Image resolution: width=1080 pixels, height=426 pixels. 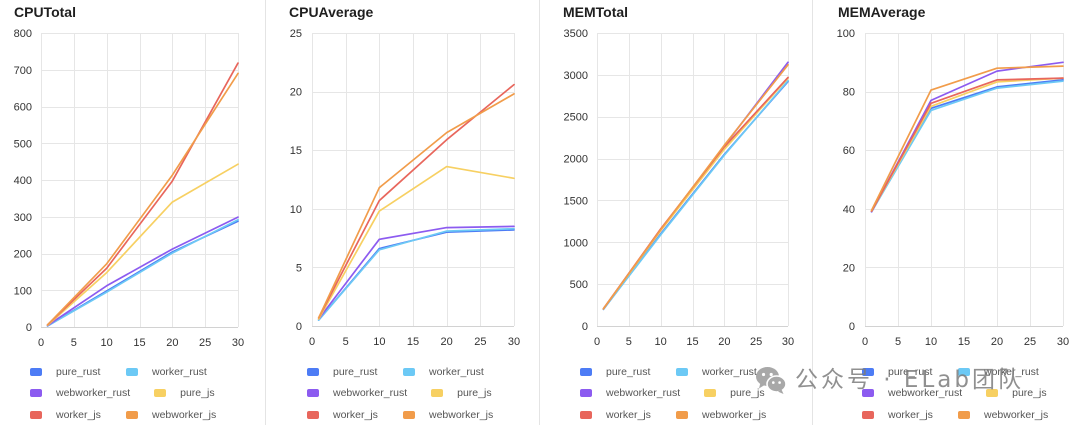 What do you see at coordinates (296, 210) in the screenshot?
I see `y-tick-label: 10` at bounding box center [296, 210].